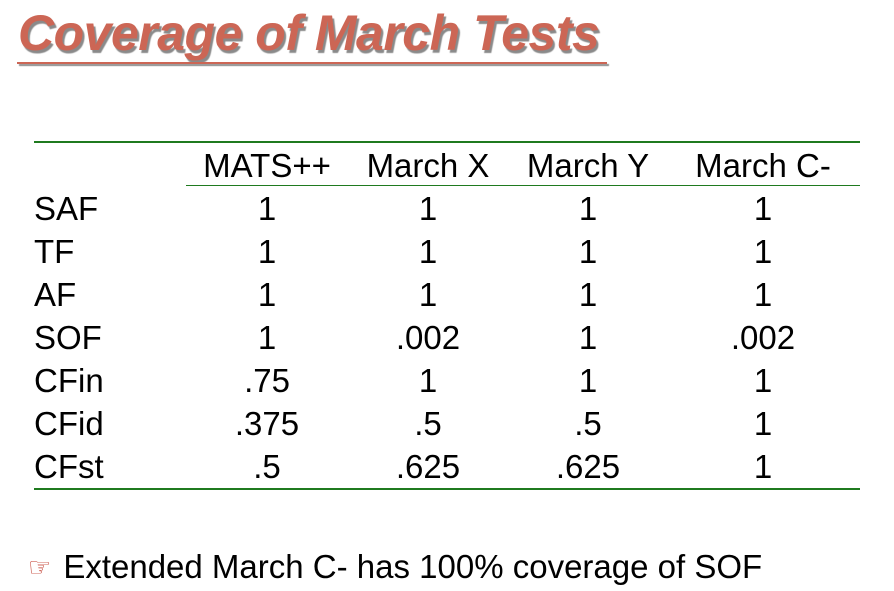 The height and width of the screenshot is (591, 894). I want to click on table-row: TF 1 1 1 1, so click(446, 251).